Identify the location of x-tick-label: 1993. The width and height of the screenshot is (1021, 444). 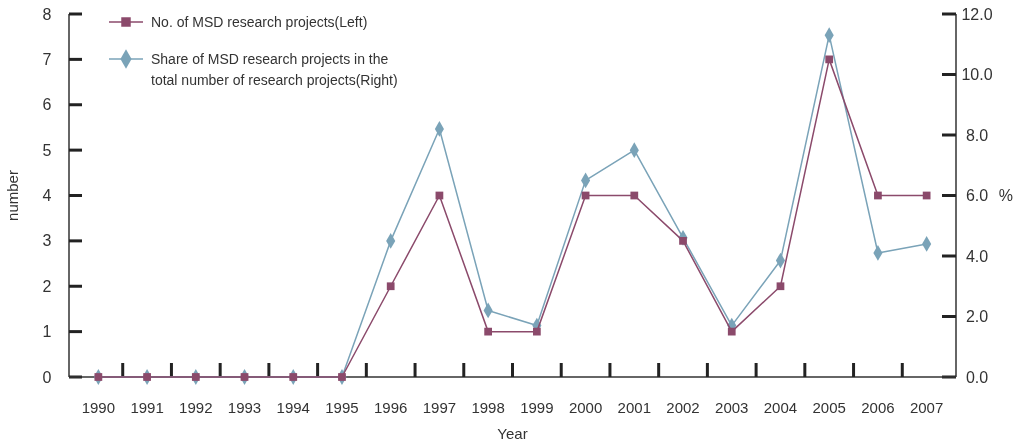
(244, 408).